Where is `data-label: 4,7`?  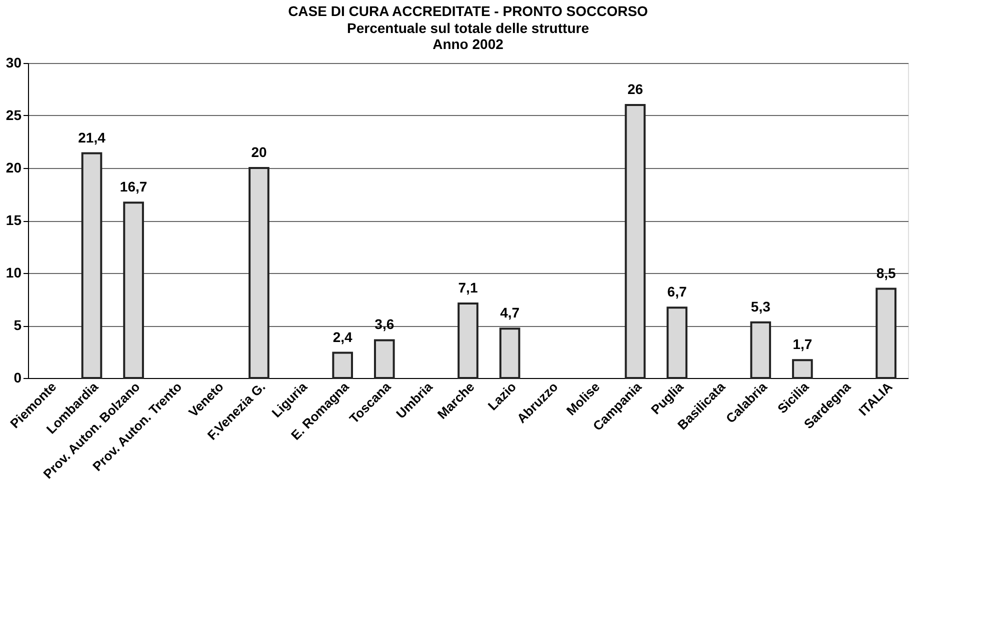
data-label: 4,7 is located at coordinates (510, 312).